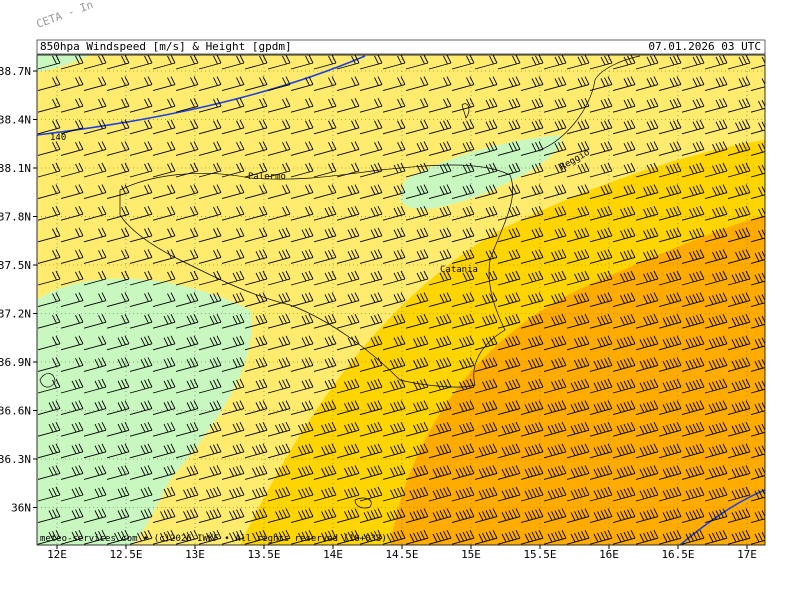 The image size is (800, 600). Describe the element at coordinates (15, 265) in the screenshot. I see `lat-label: 37.5N` at that location.